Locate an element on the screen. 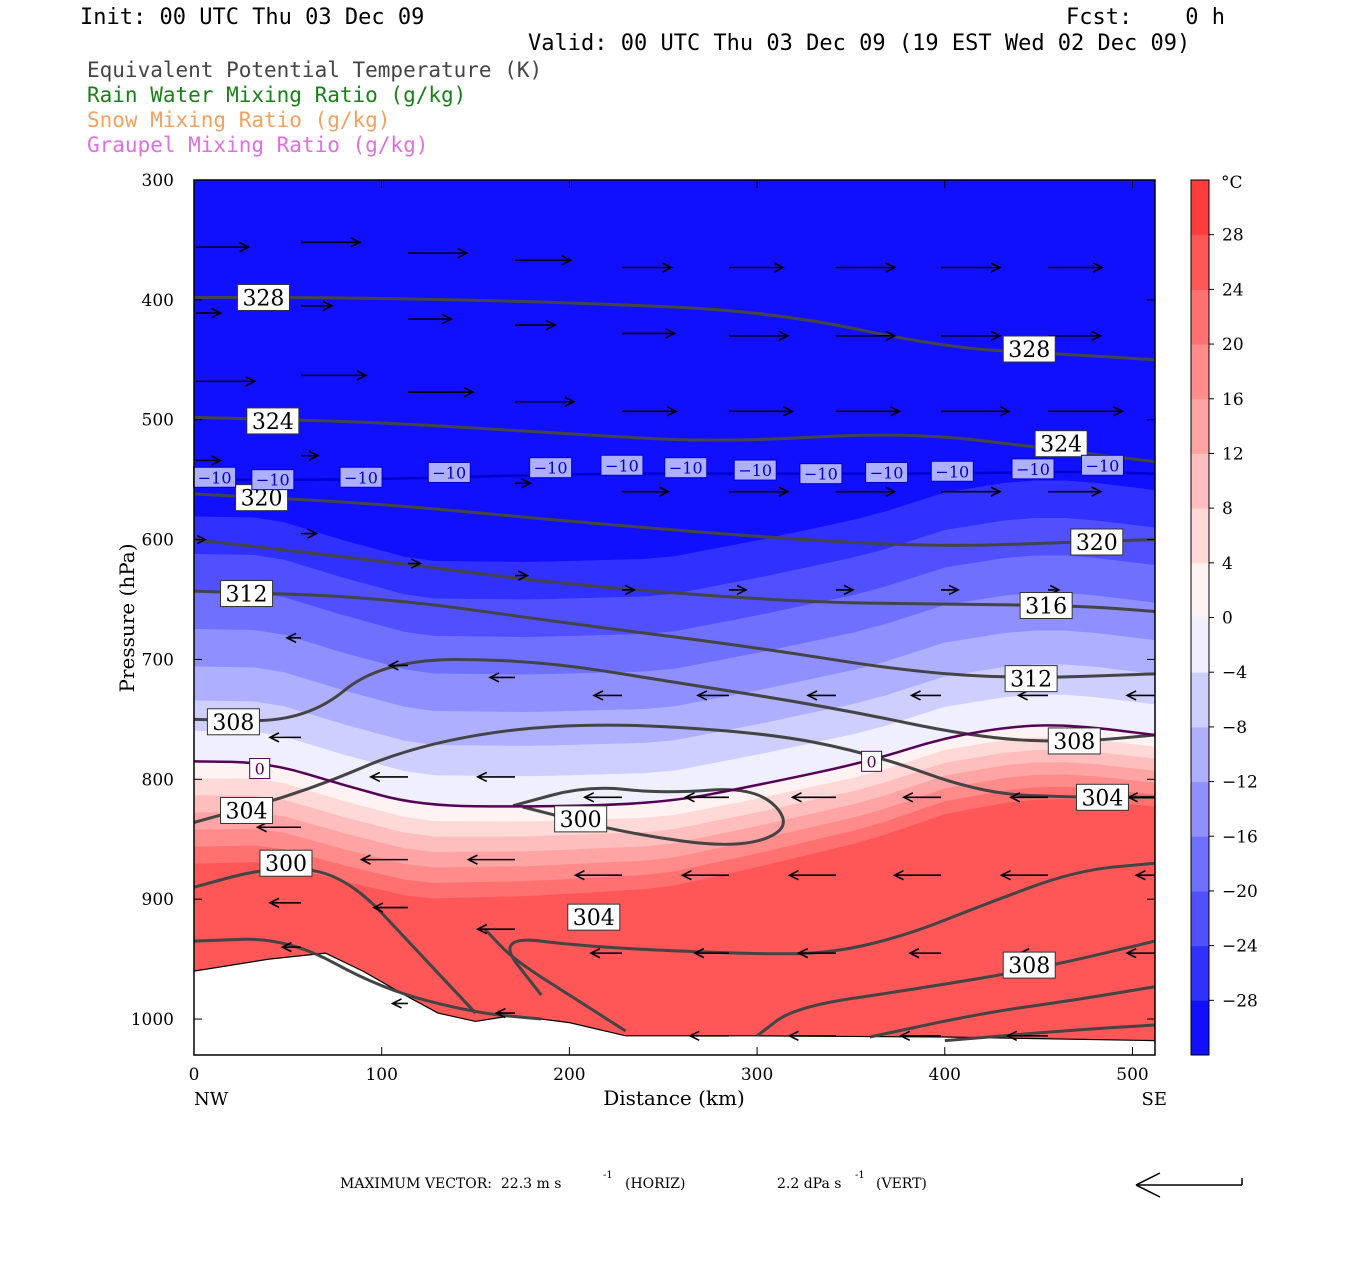  reference-arrow is located at coordinates (1189, 1185).